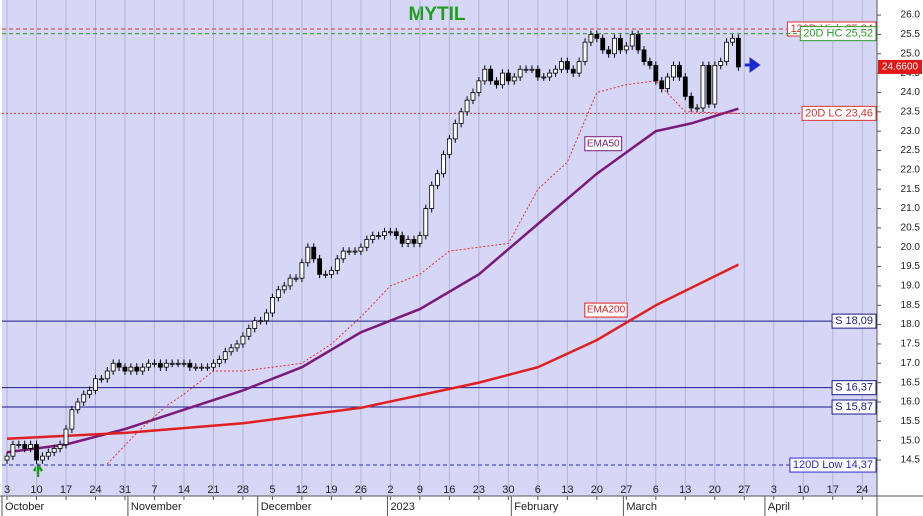 The height and width of the screenshot is (516, 923). Describe the element at coordinates (911, 382) in the screenshot. I see `y-tick-label: 16.5` at that location.